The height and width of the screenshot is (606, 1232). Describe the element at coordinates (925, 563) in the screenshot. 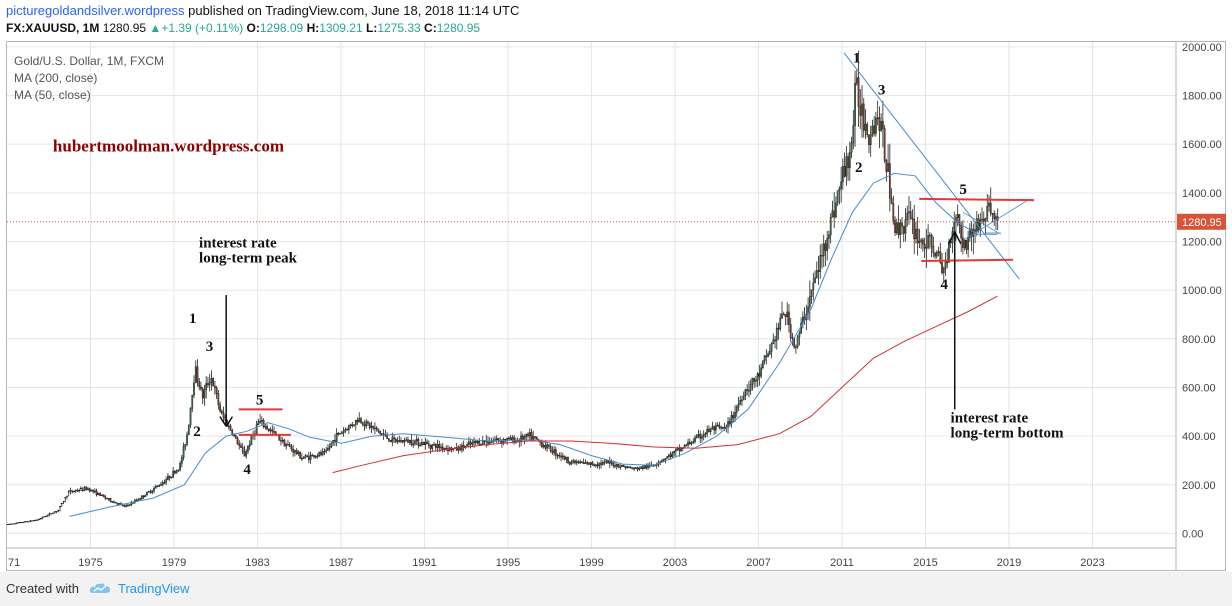

I see `x-tick-label: 2015` at that location.